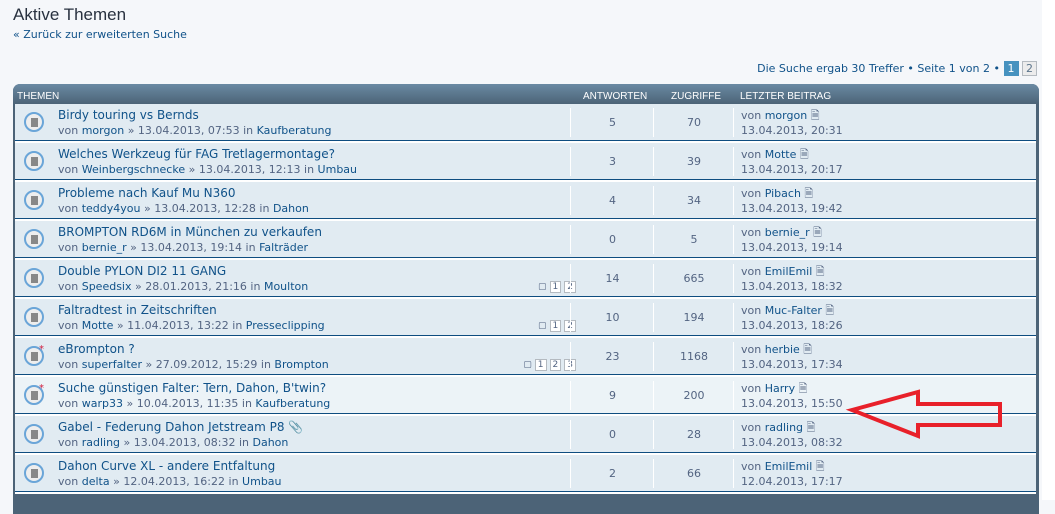 The height and width of the screenshot is (514, 1055). Describe the element at coordinates (284, 247) in the screenshot. I see `forum-link: Falträder` at that location.